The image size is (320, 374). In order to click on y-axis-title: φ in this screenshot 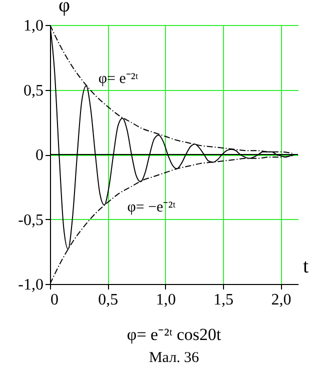, I will do `click(64, 8)`.